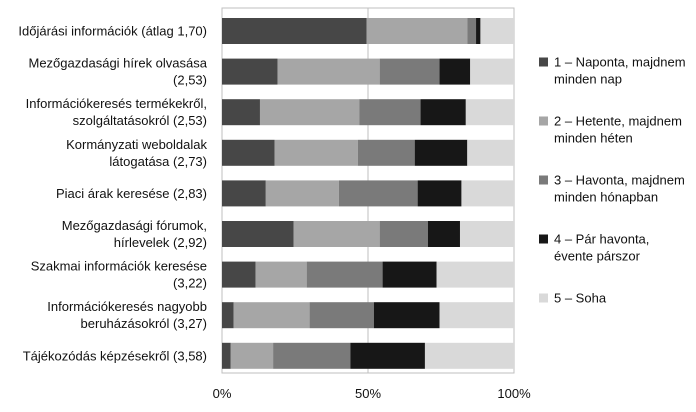  What do you see at coordinates (131, 193) in the screenshot?
I see `category-label-4: Piaci árak keresése (2,83)` at bounding box center [131, 193].